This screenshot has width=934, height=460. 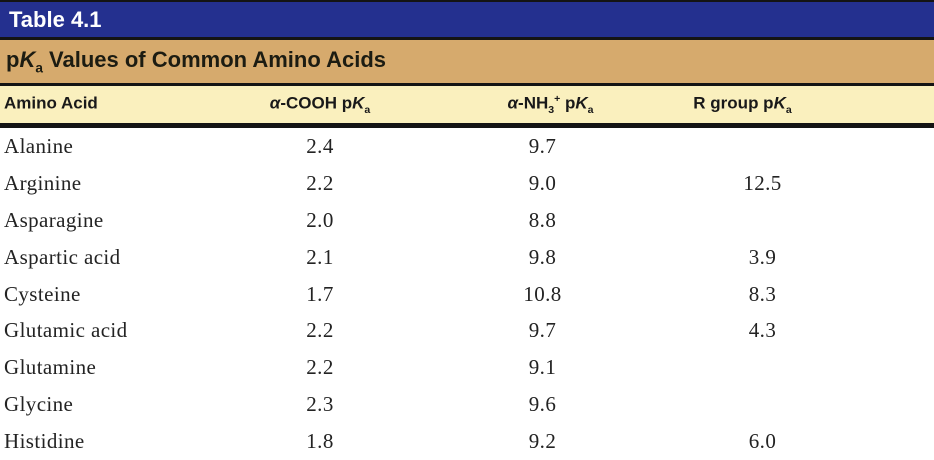 I want to click on table-row: Cysteine 1.7 10.8 8.3, so click(x=467, y=294).